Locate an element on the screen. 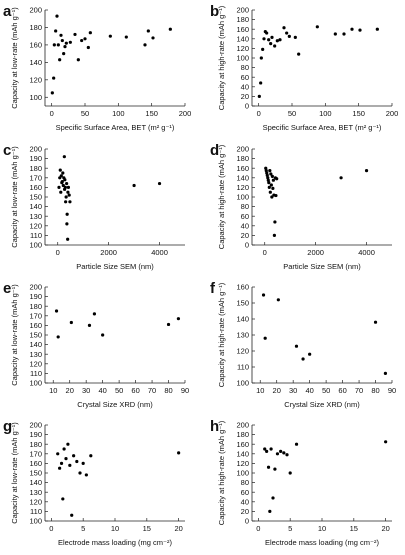 Image resolution: width=405 pixels, height=555 pixels. x-tick-label: 4000 is located at coordinates (159, 252).